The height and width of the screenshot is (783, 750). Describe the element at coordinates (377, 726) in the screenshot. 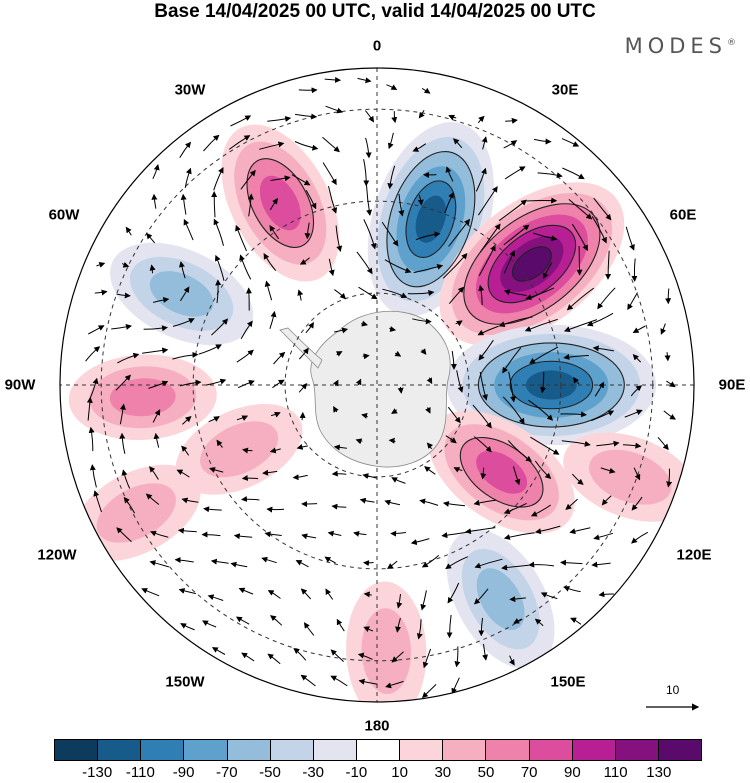

I see `lon-label-180: 180` at that location.